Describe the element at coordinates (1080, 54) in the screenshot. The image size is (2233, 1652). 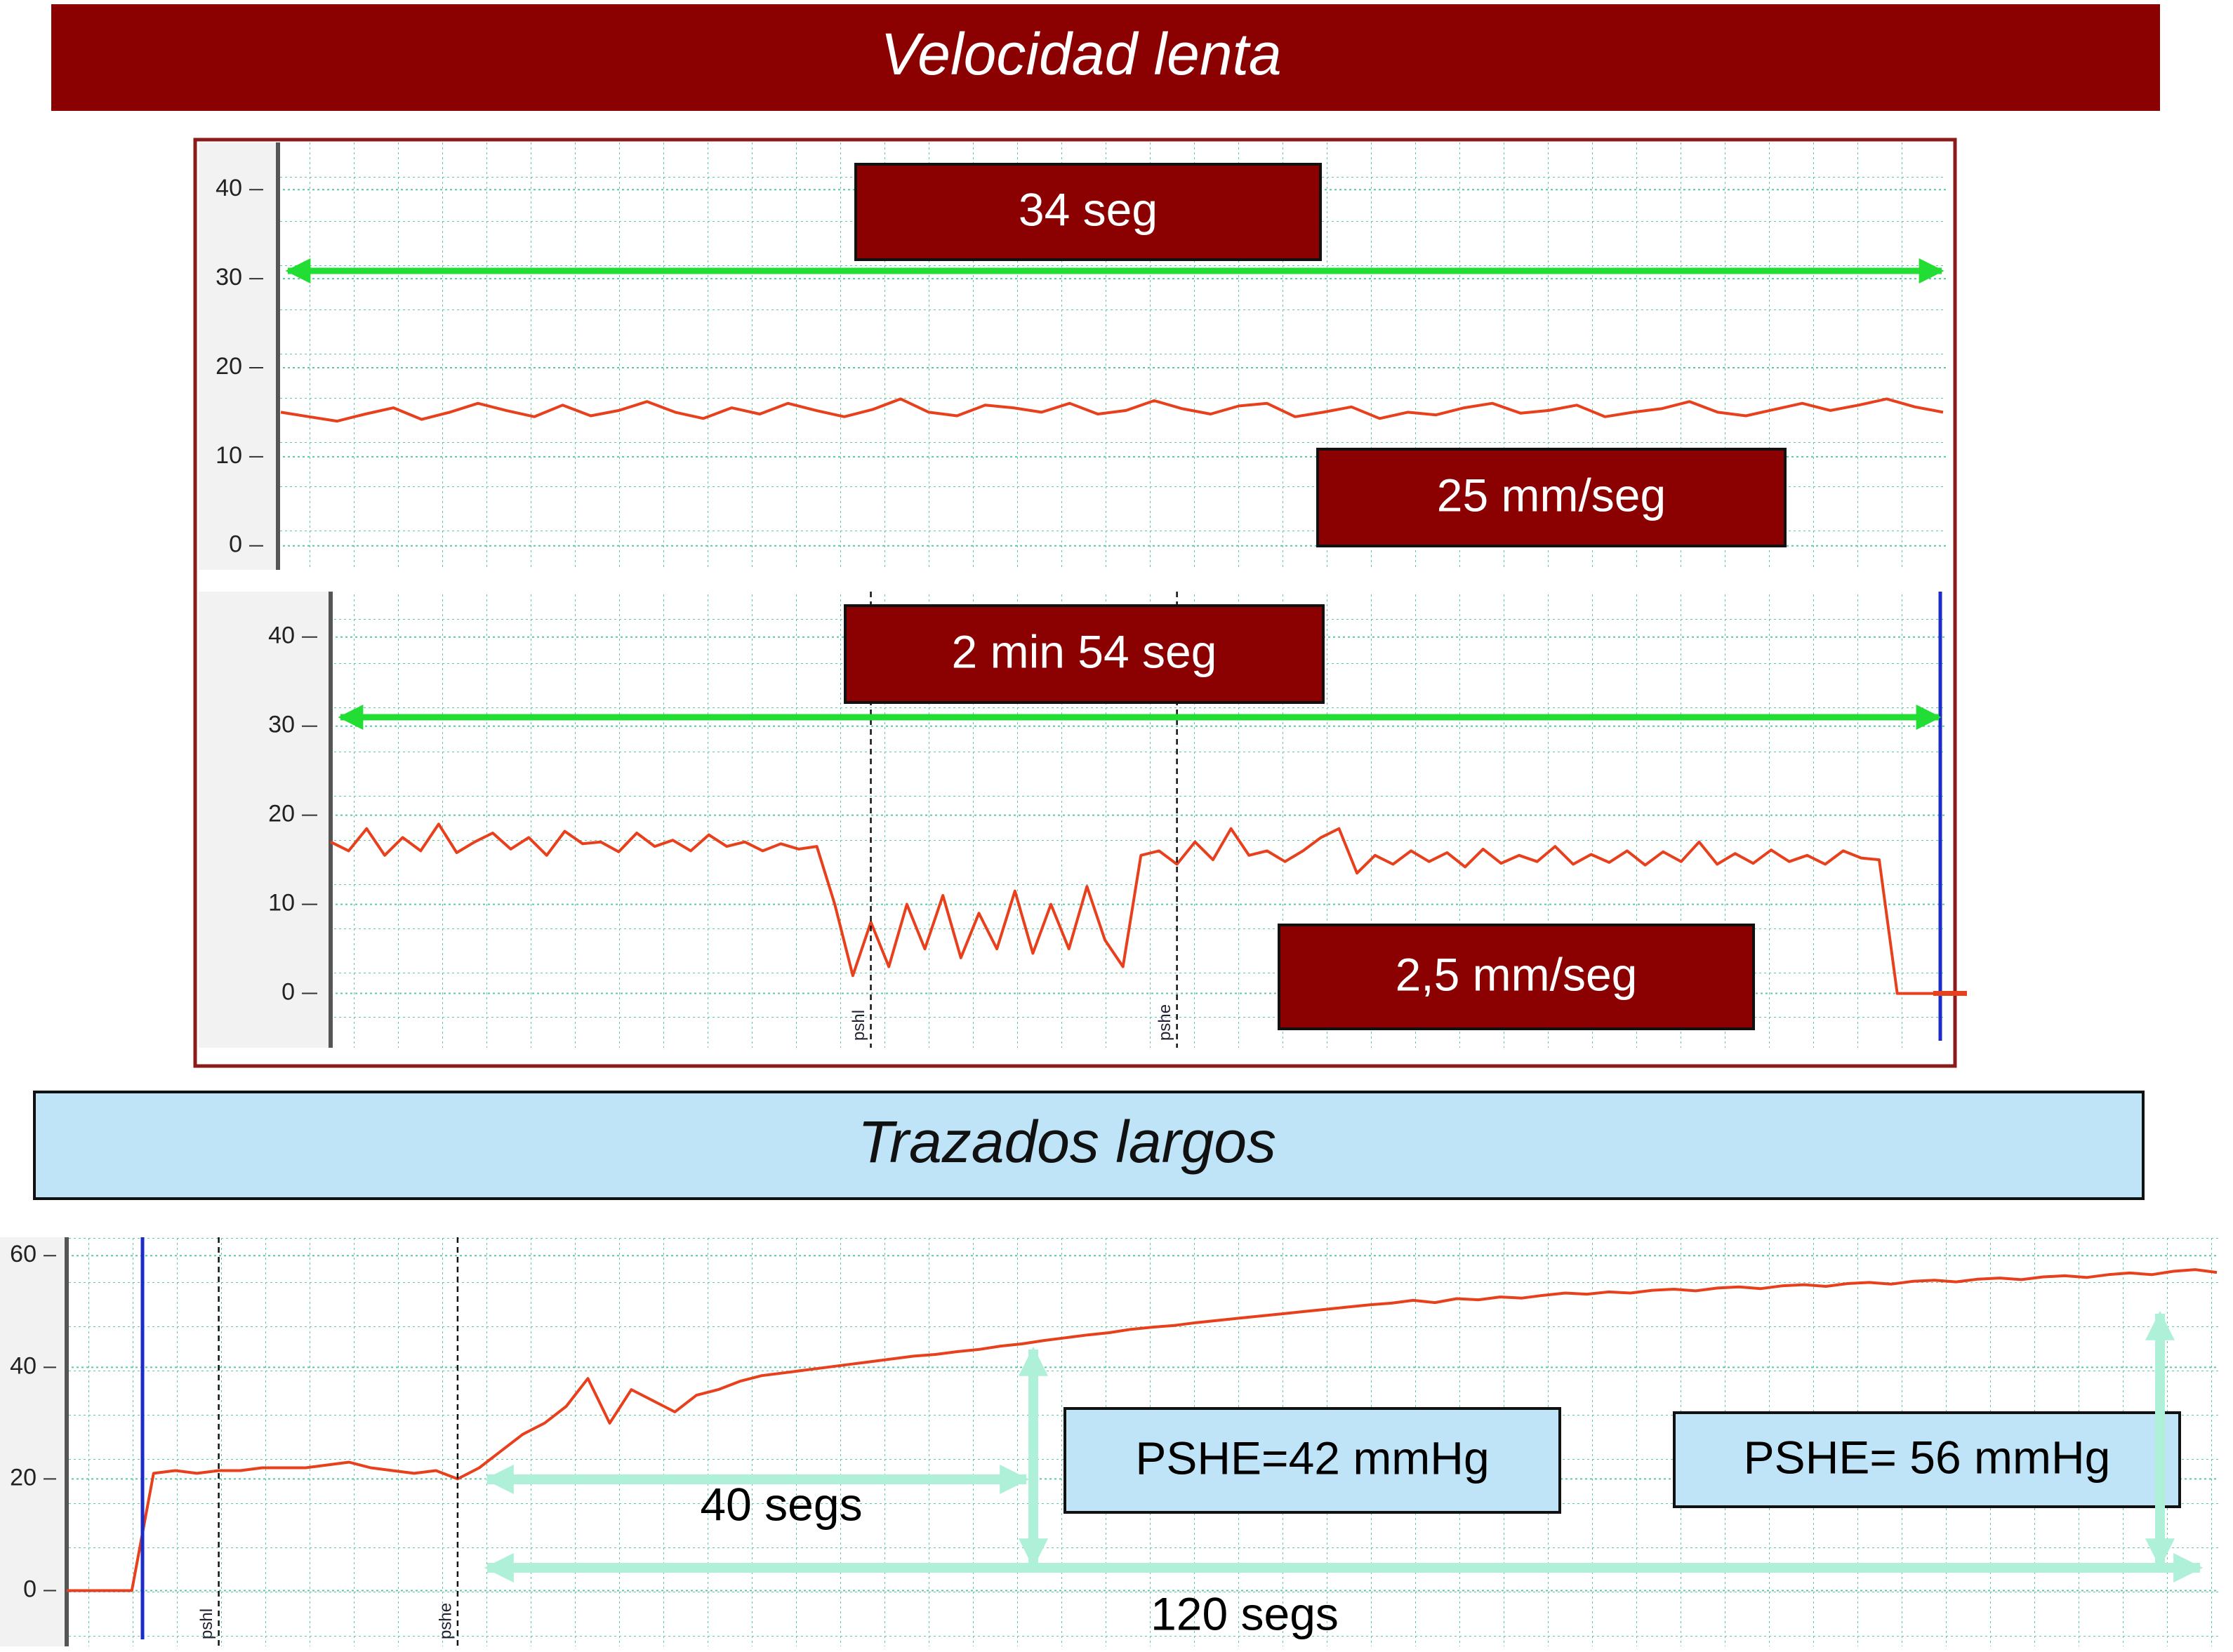
I see `section-title: Velocidad lenta` at that location.